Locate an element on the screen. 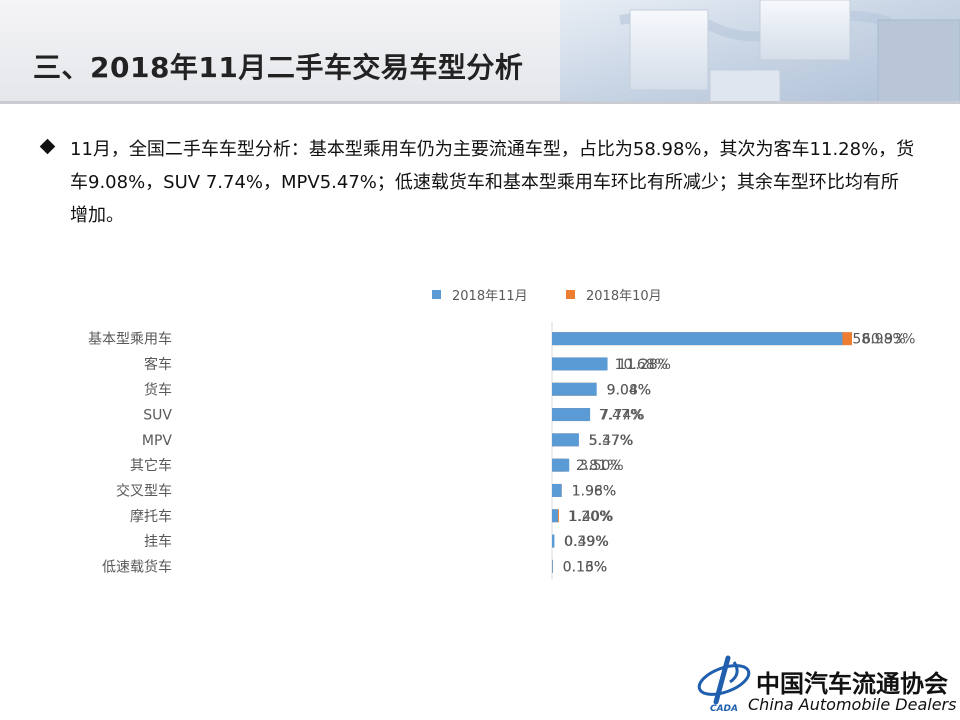  legend-label-1: 2018年10月 is located at coordinates (624, 296).